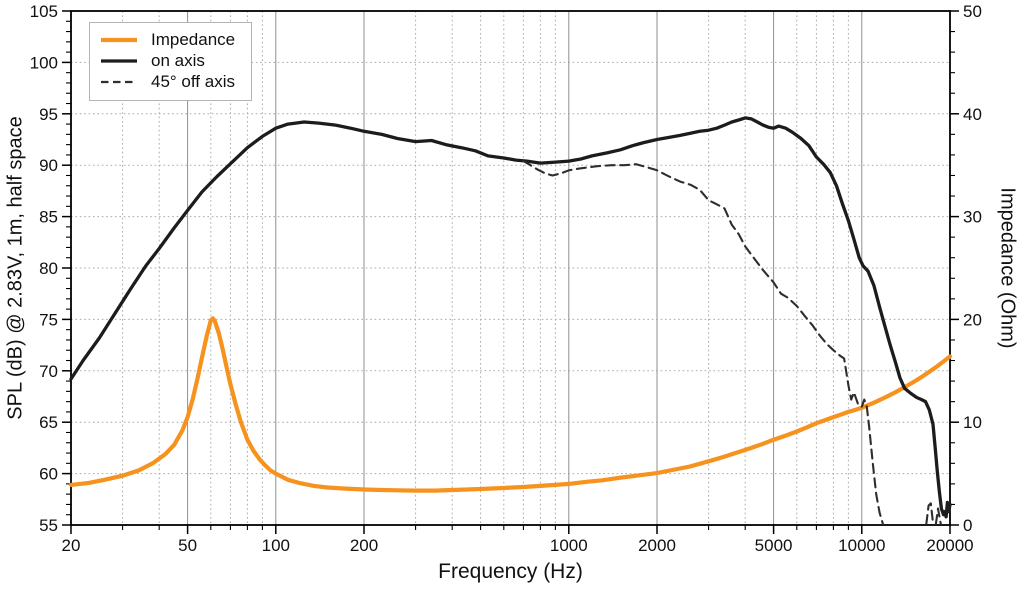 The height and width of the screenshot is (591, 1030). I want to click on legend-item-impedance: Impedance, so click(167, 39).